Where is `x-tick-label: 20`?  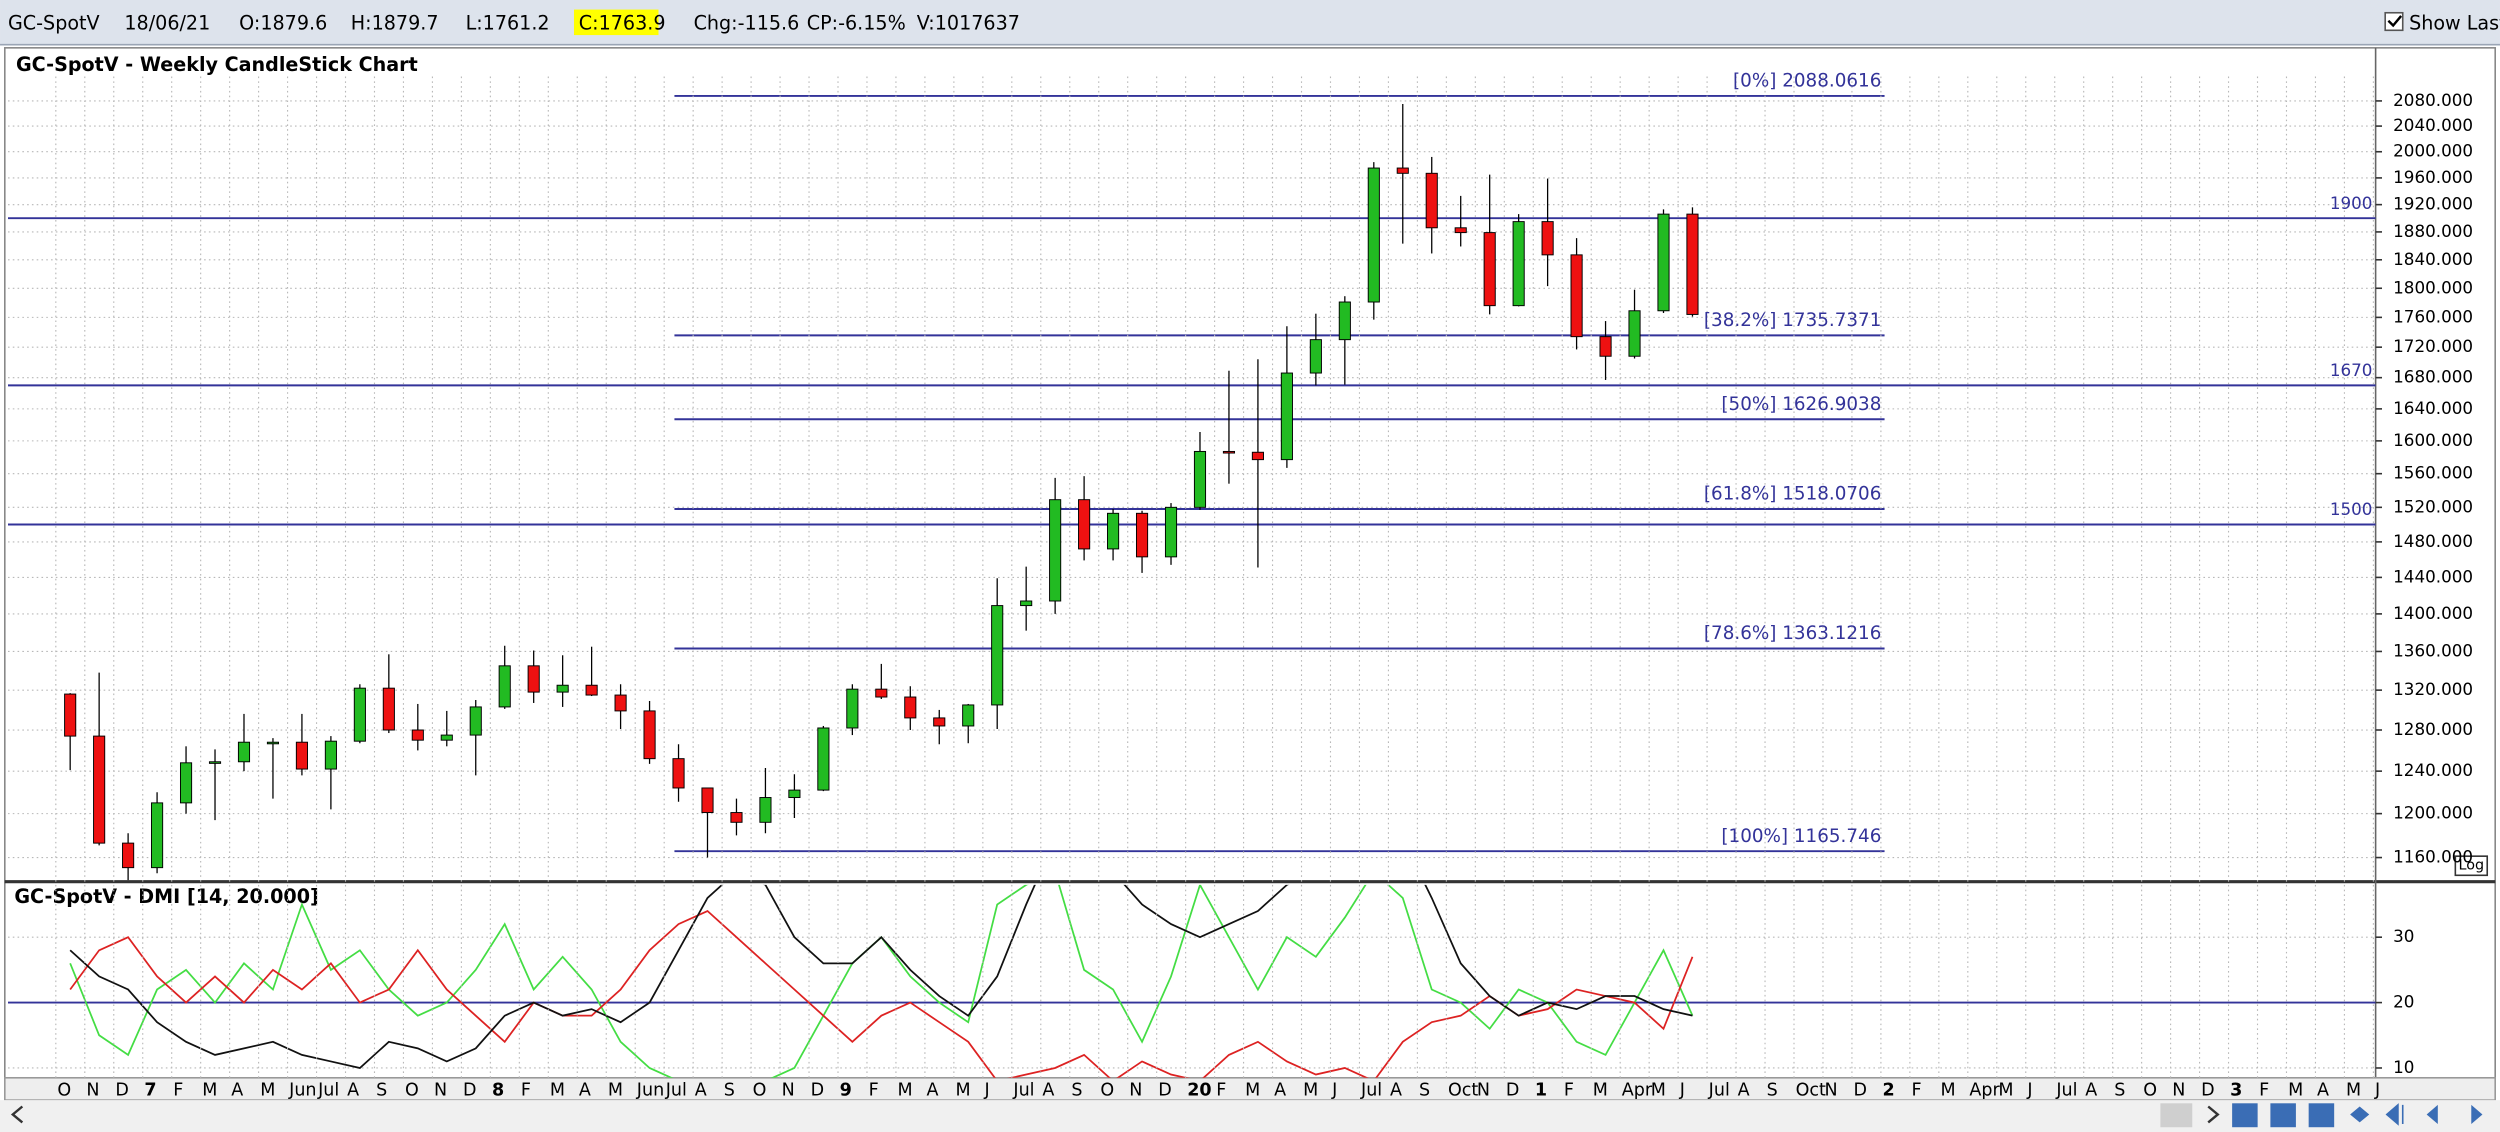 x-tick-label: 20 is located at coordinates (1199, 1091).